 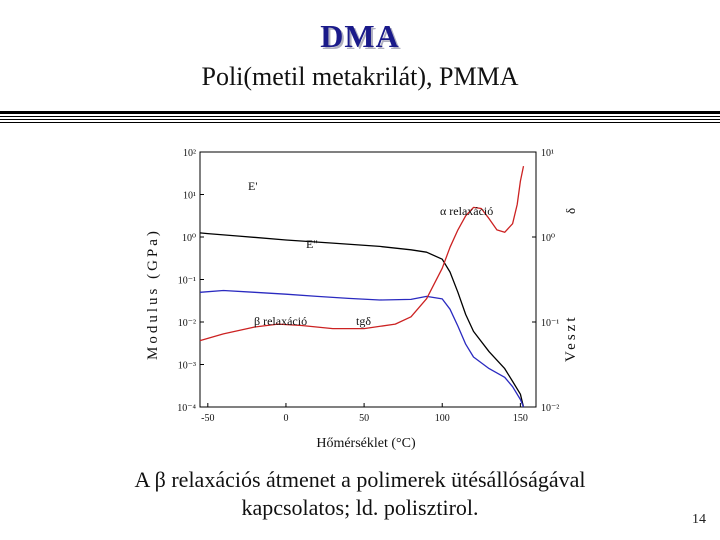 I want to click on series-e-prime-line, so click(x=362, y=320).